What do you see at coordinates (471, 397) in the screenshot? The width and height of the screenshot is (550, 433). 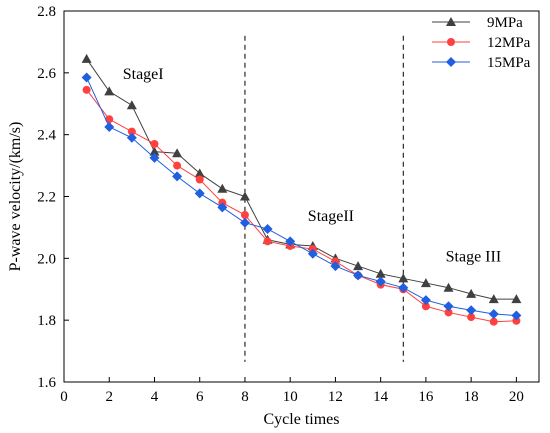 I see `x-tick-label: 18` at bounding box center [471, 397].